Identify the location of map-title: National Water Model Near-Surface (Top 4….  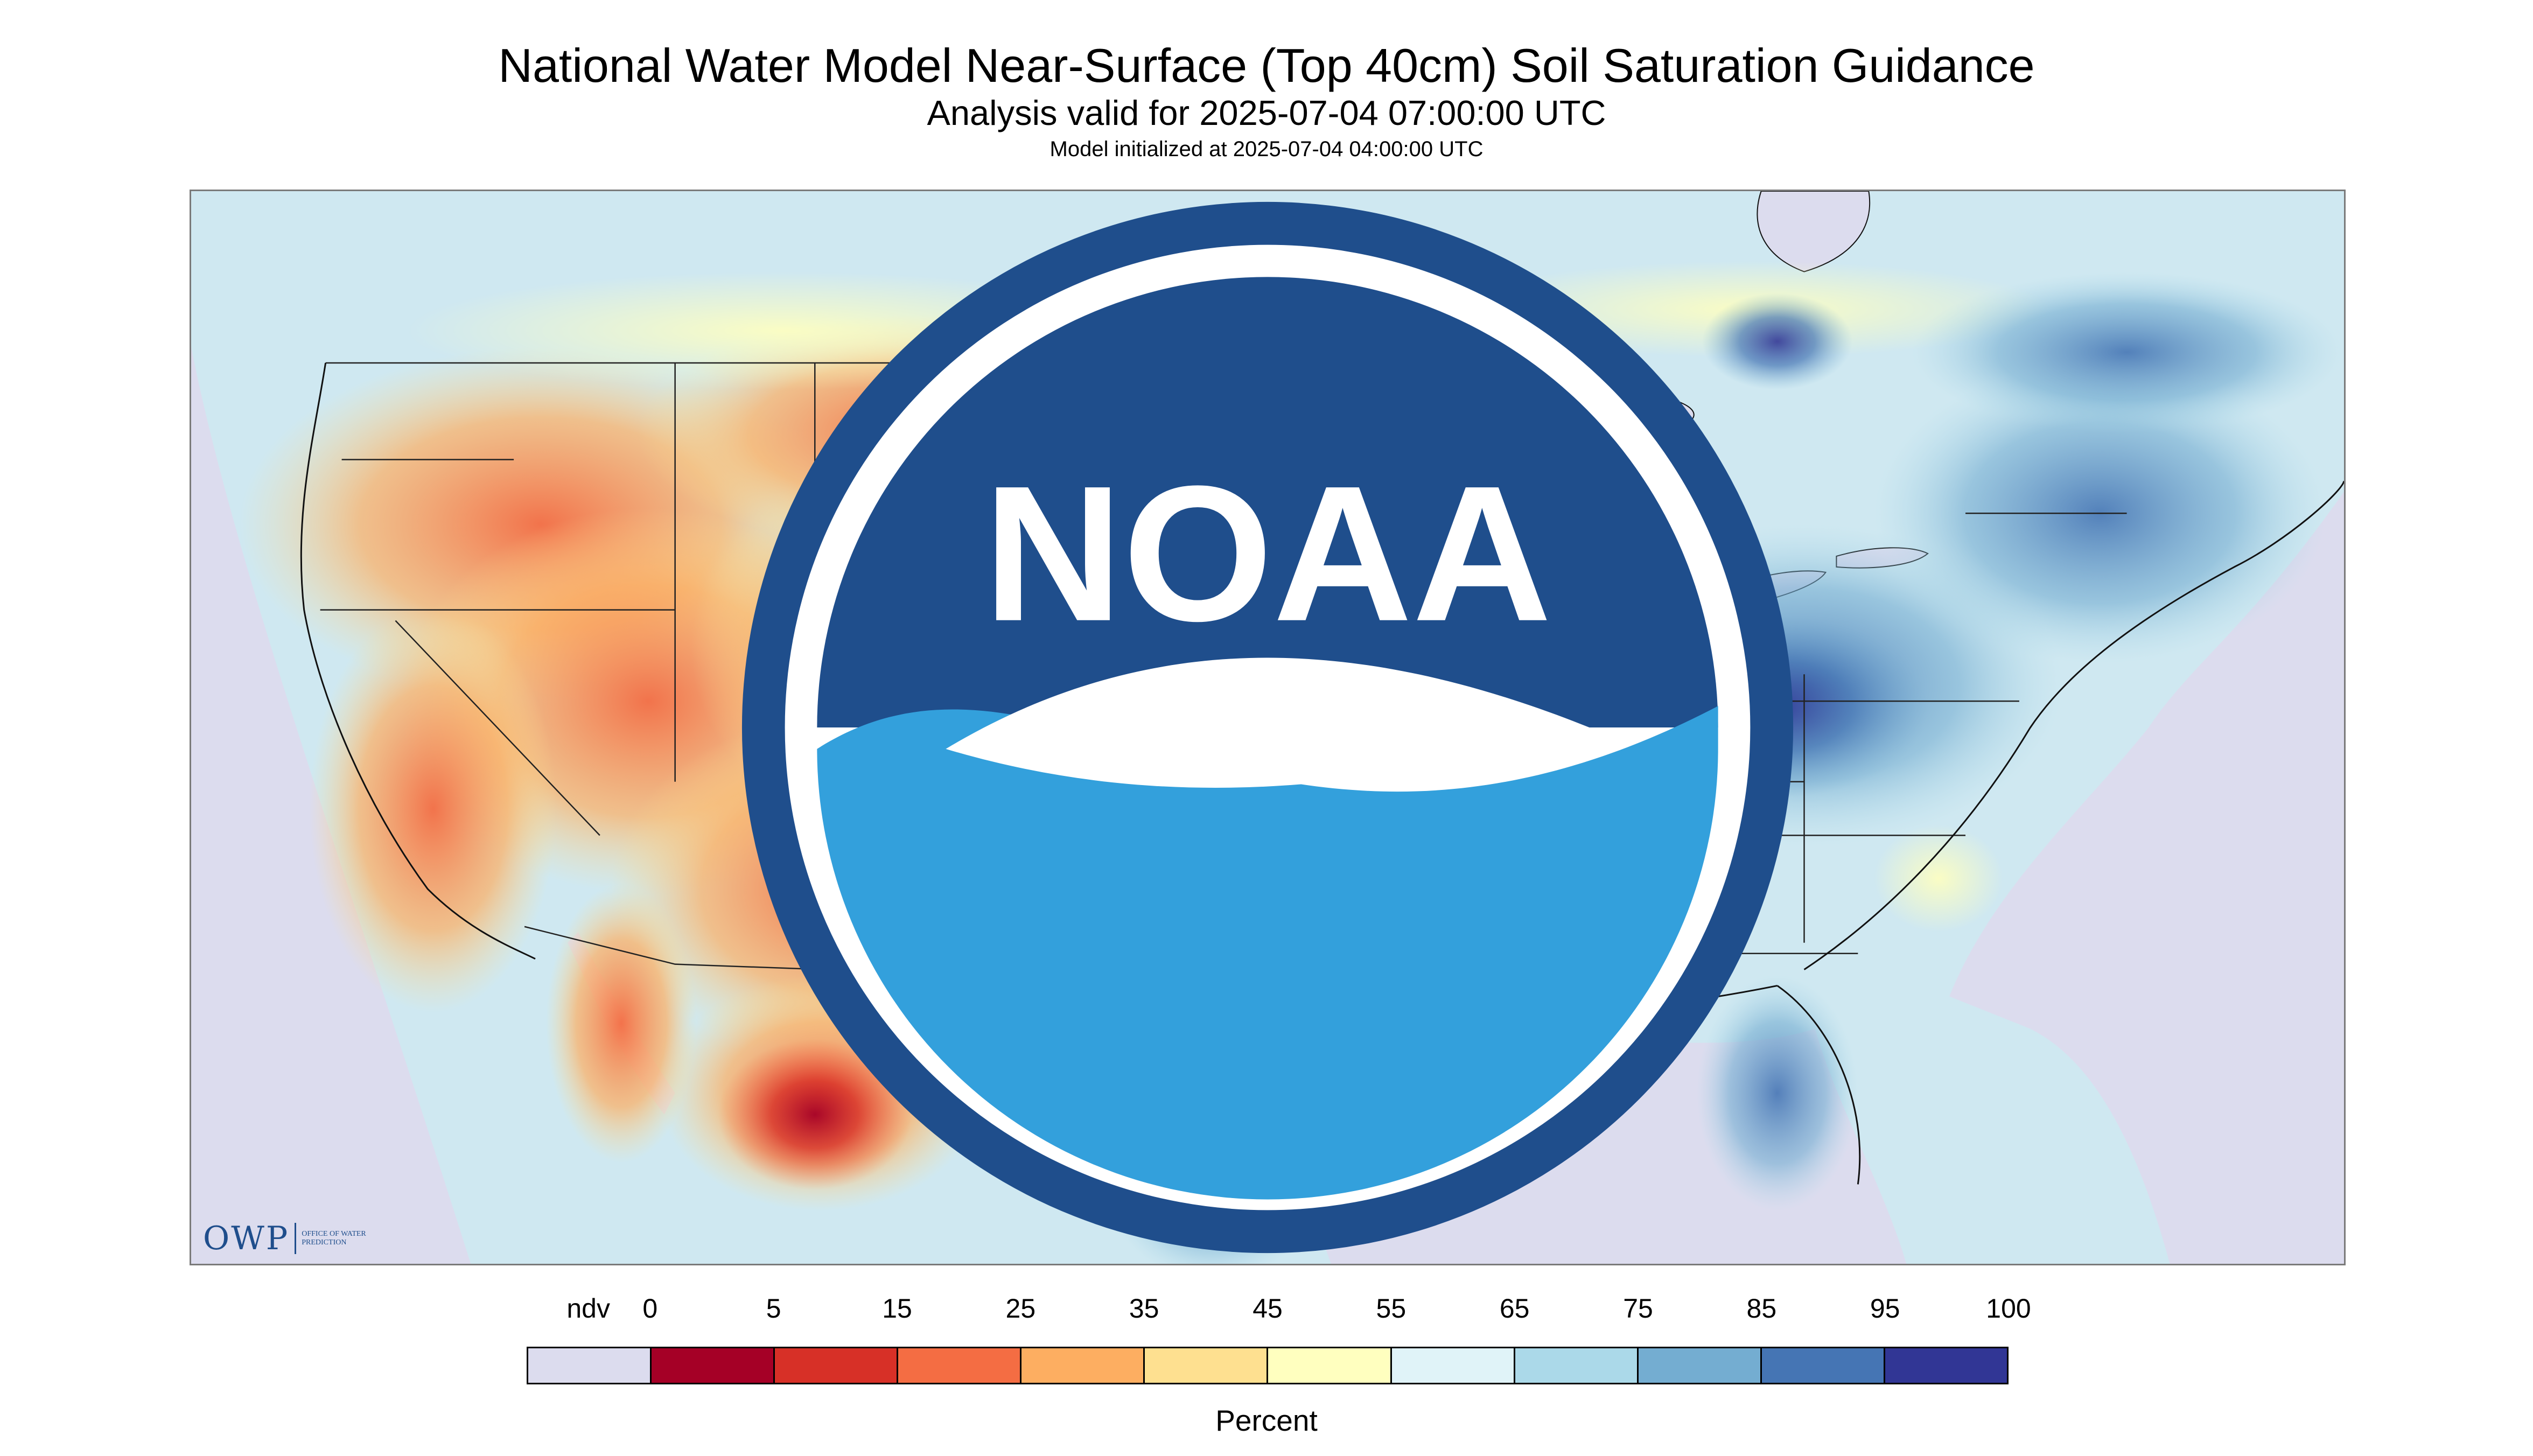
(1266, 65).